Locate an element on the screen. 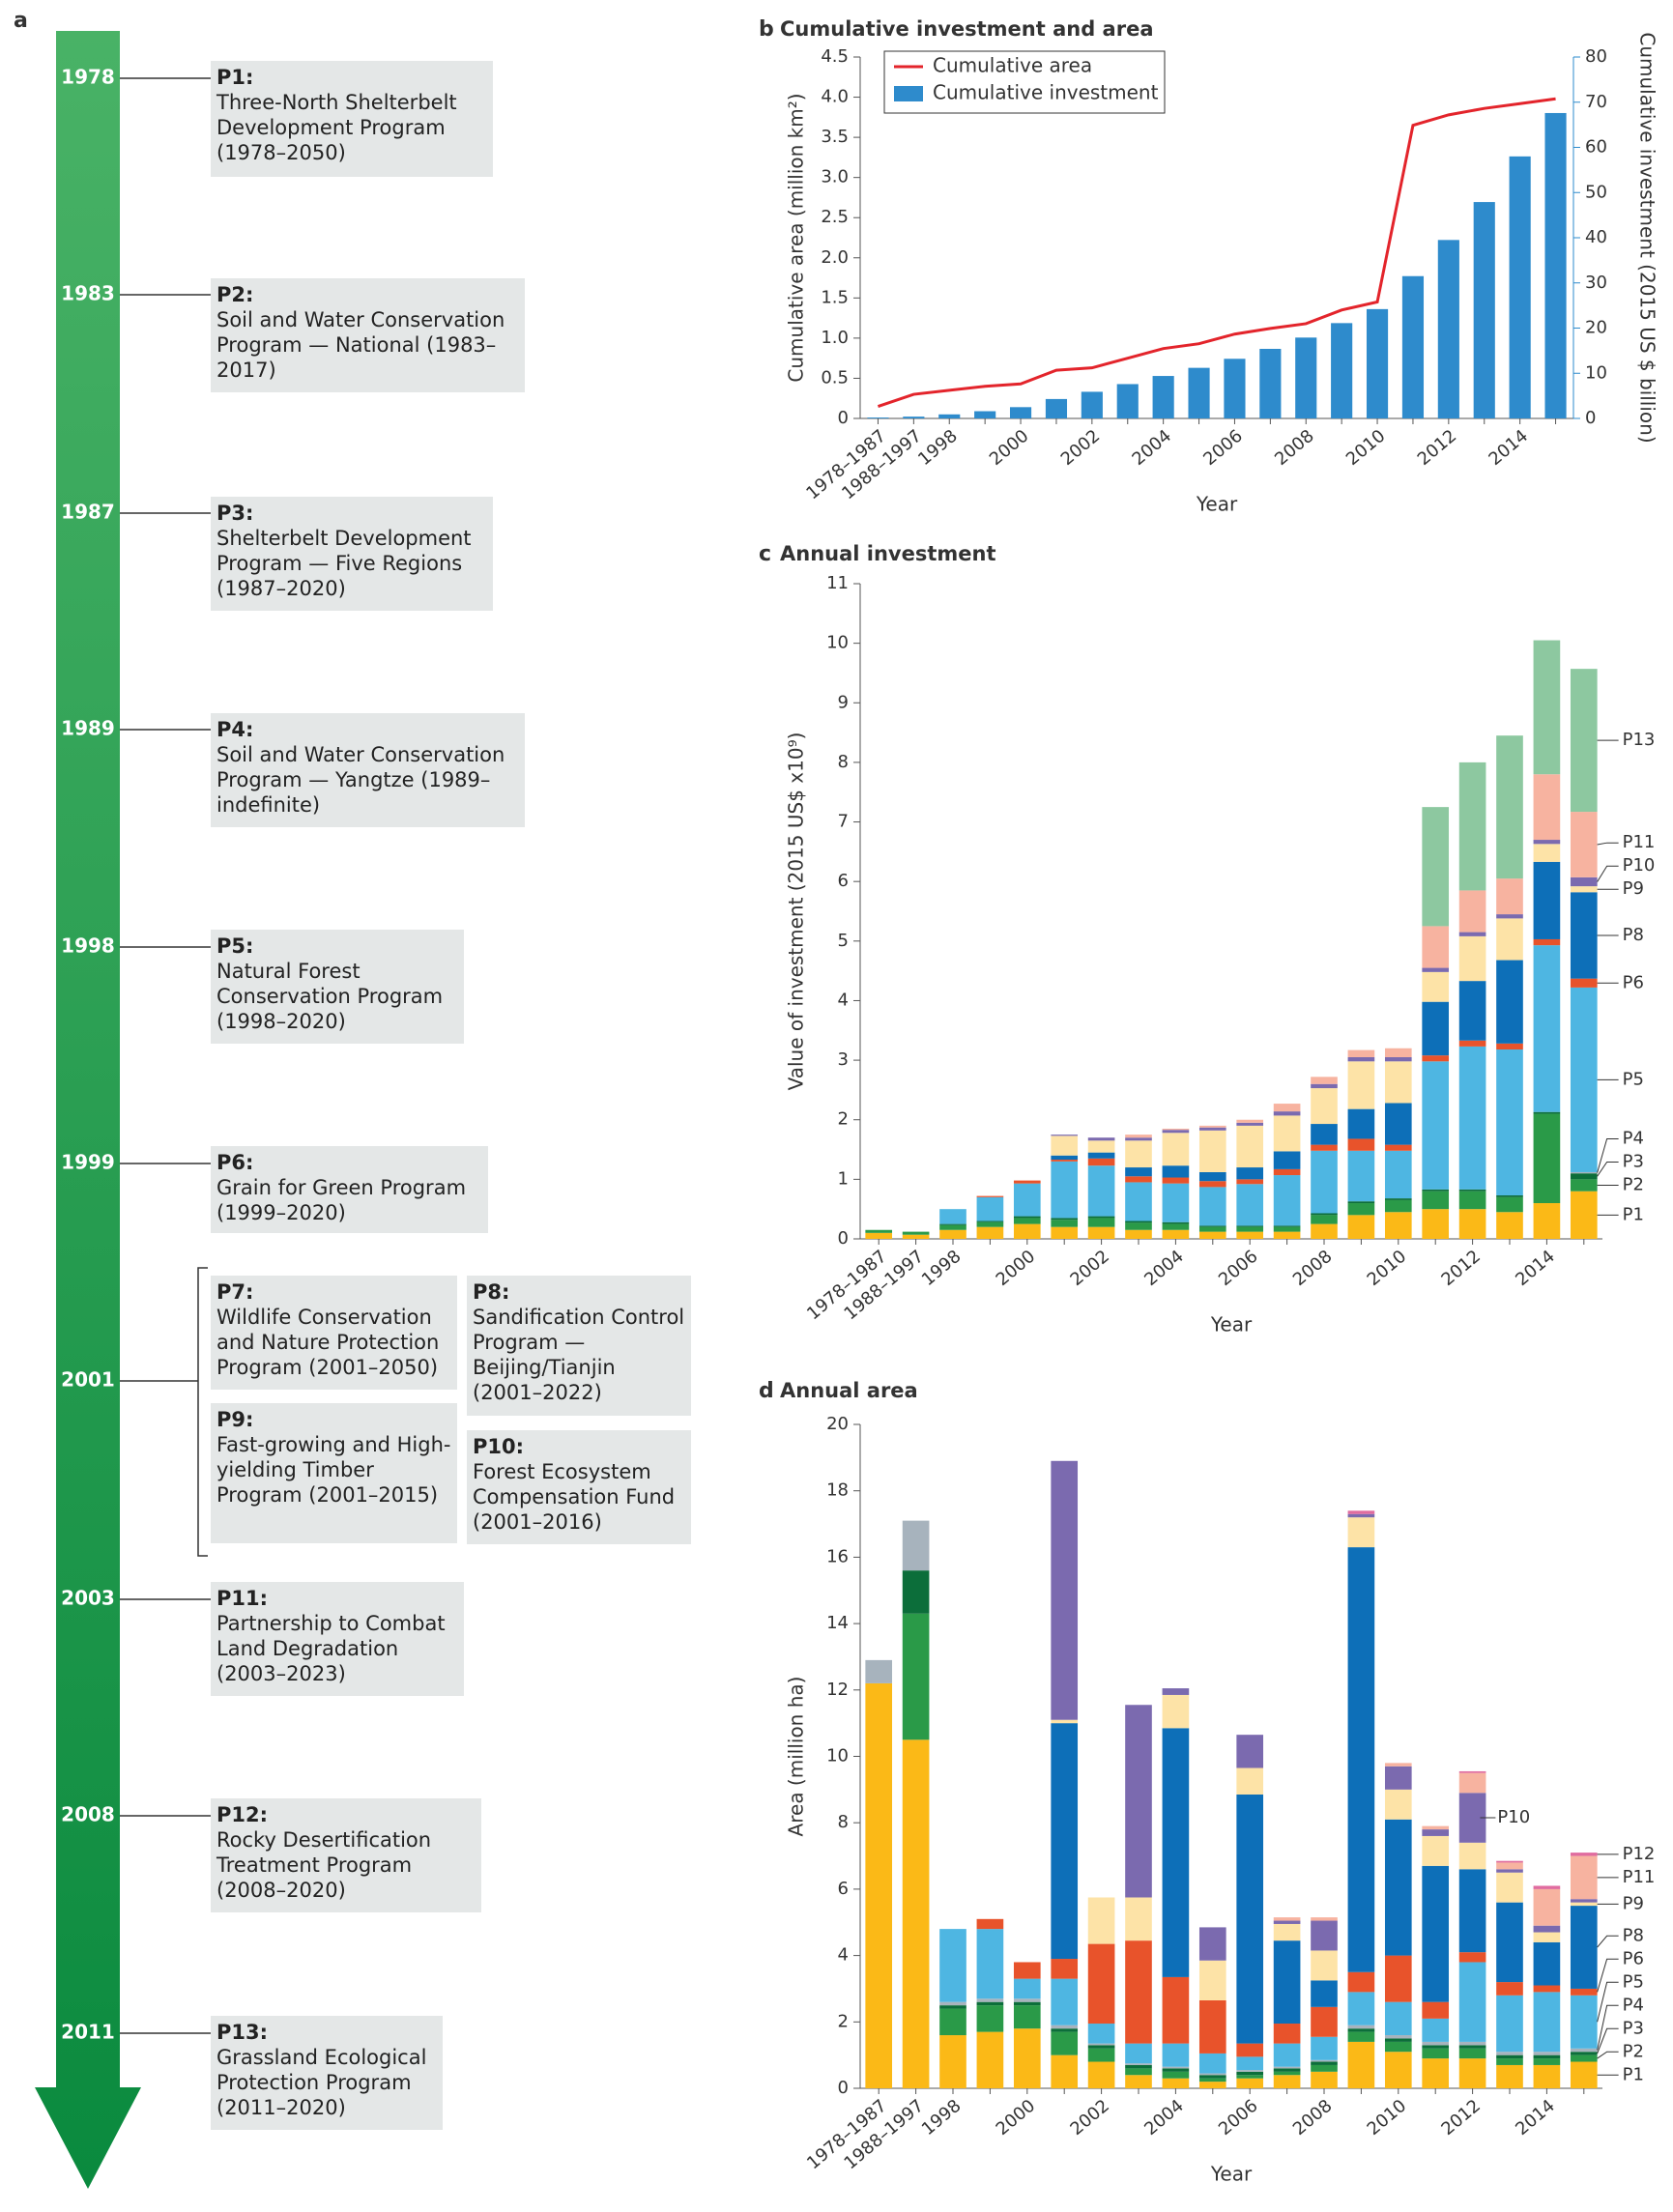 Image resolution: width=1673 pixels, height=2212 pixels. program-period: (1999–2020) is located at coordinates (281, 1212).